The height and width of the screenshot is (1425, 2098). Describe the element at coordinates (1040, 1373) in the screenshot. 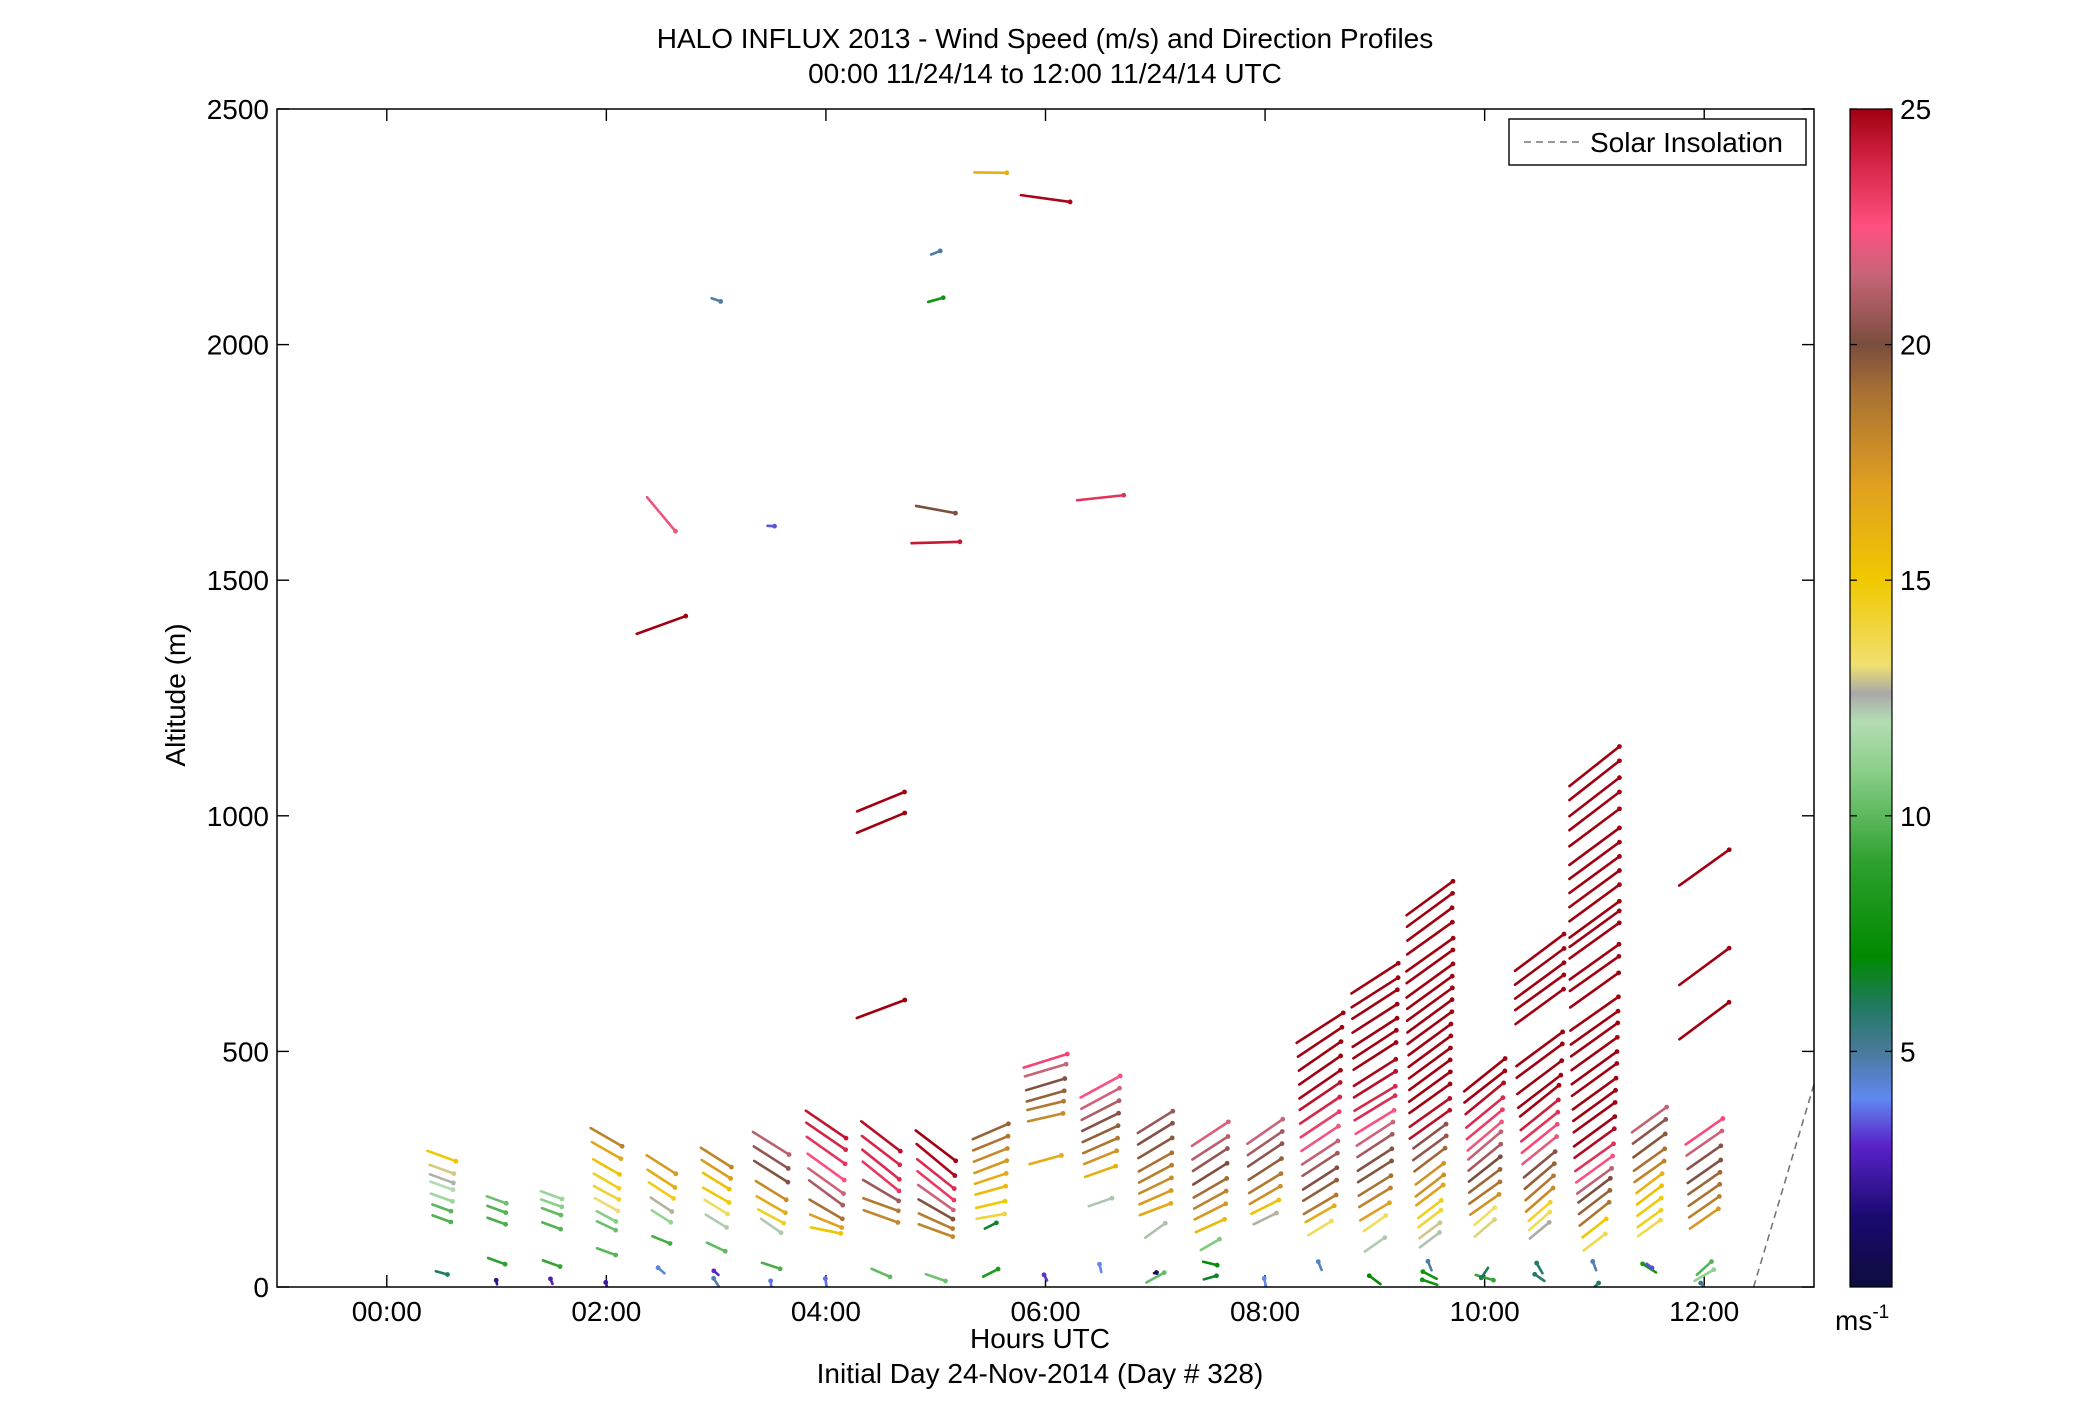

I see `x-axis-label-2: Initial Day 24-Nov-2014 (Day # 328)` at that location.